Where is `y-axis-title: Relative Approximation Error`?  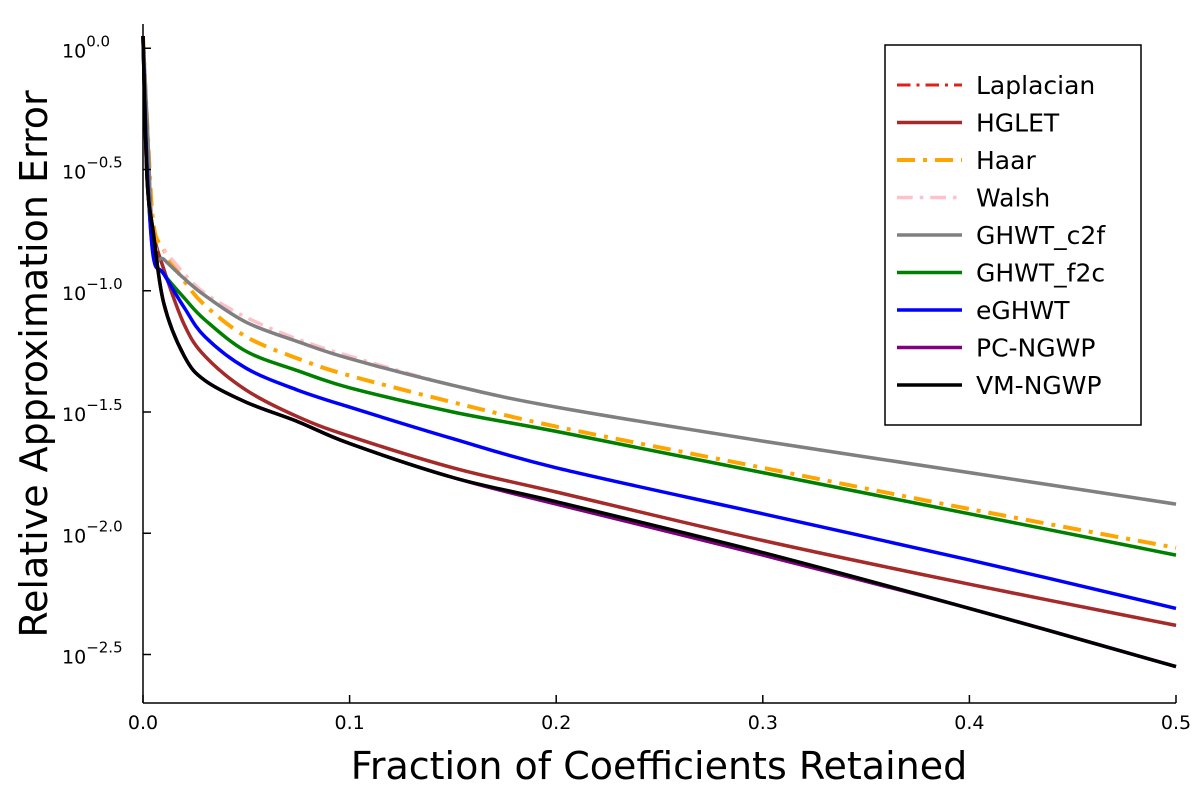 y-axis-title: Relative Approximation Error is located at coordinates (34, 364).